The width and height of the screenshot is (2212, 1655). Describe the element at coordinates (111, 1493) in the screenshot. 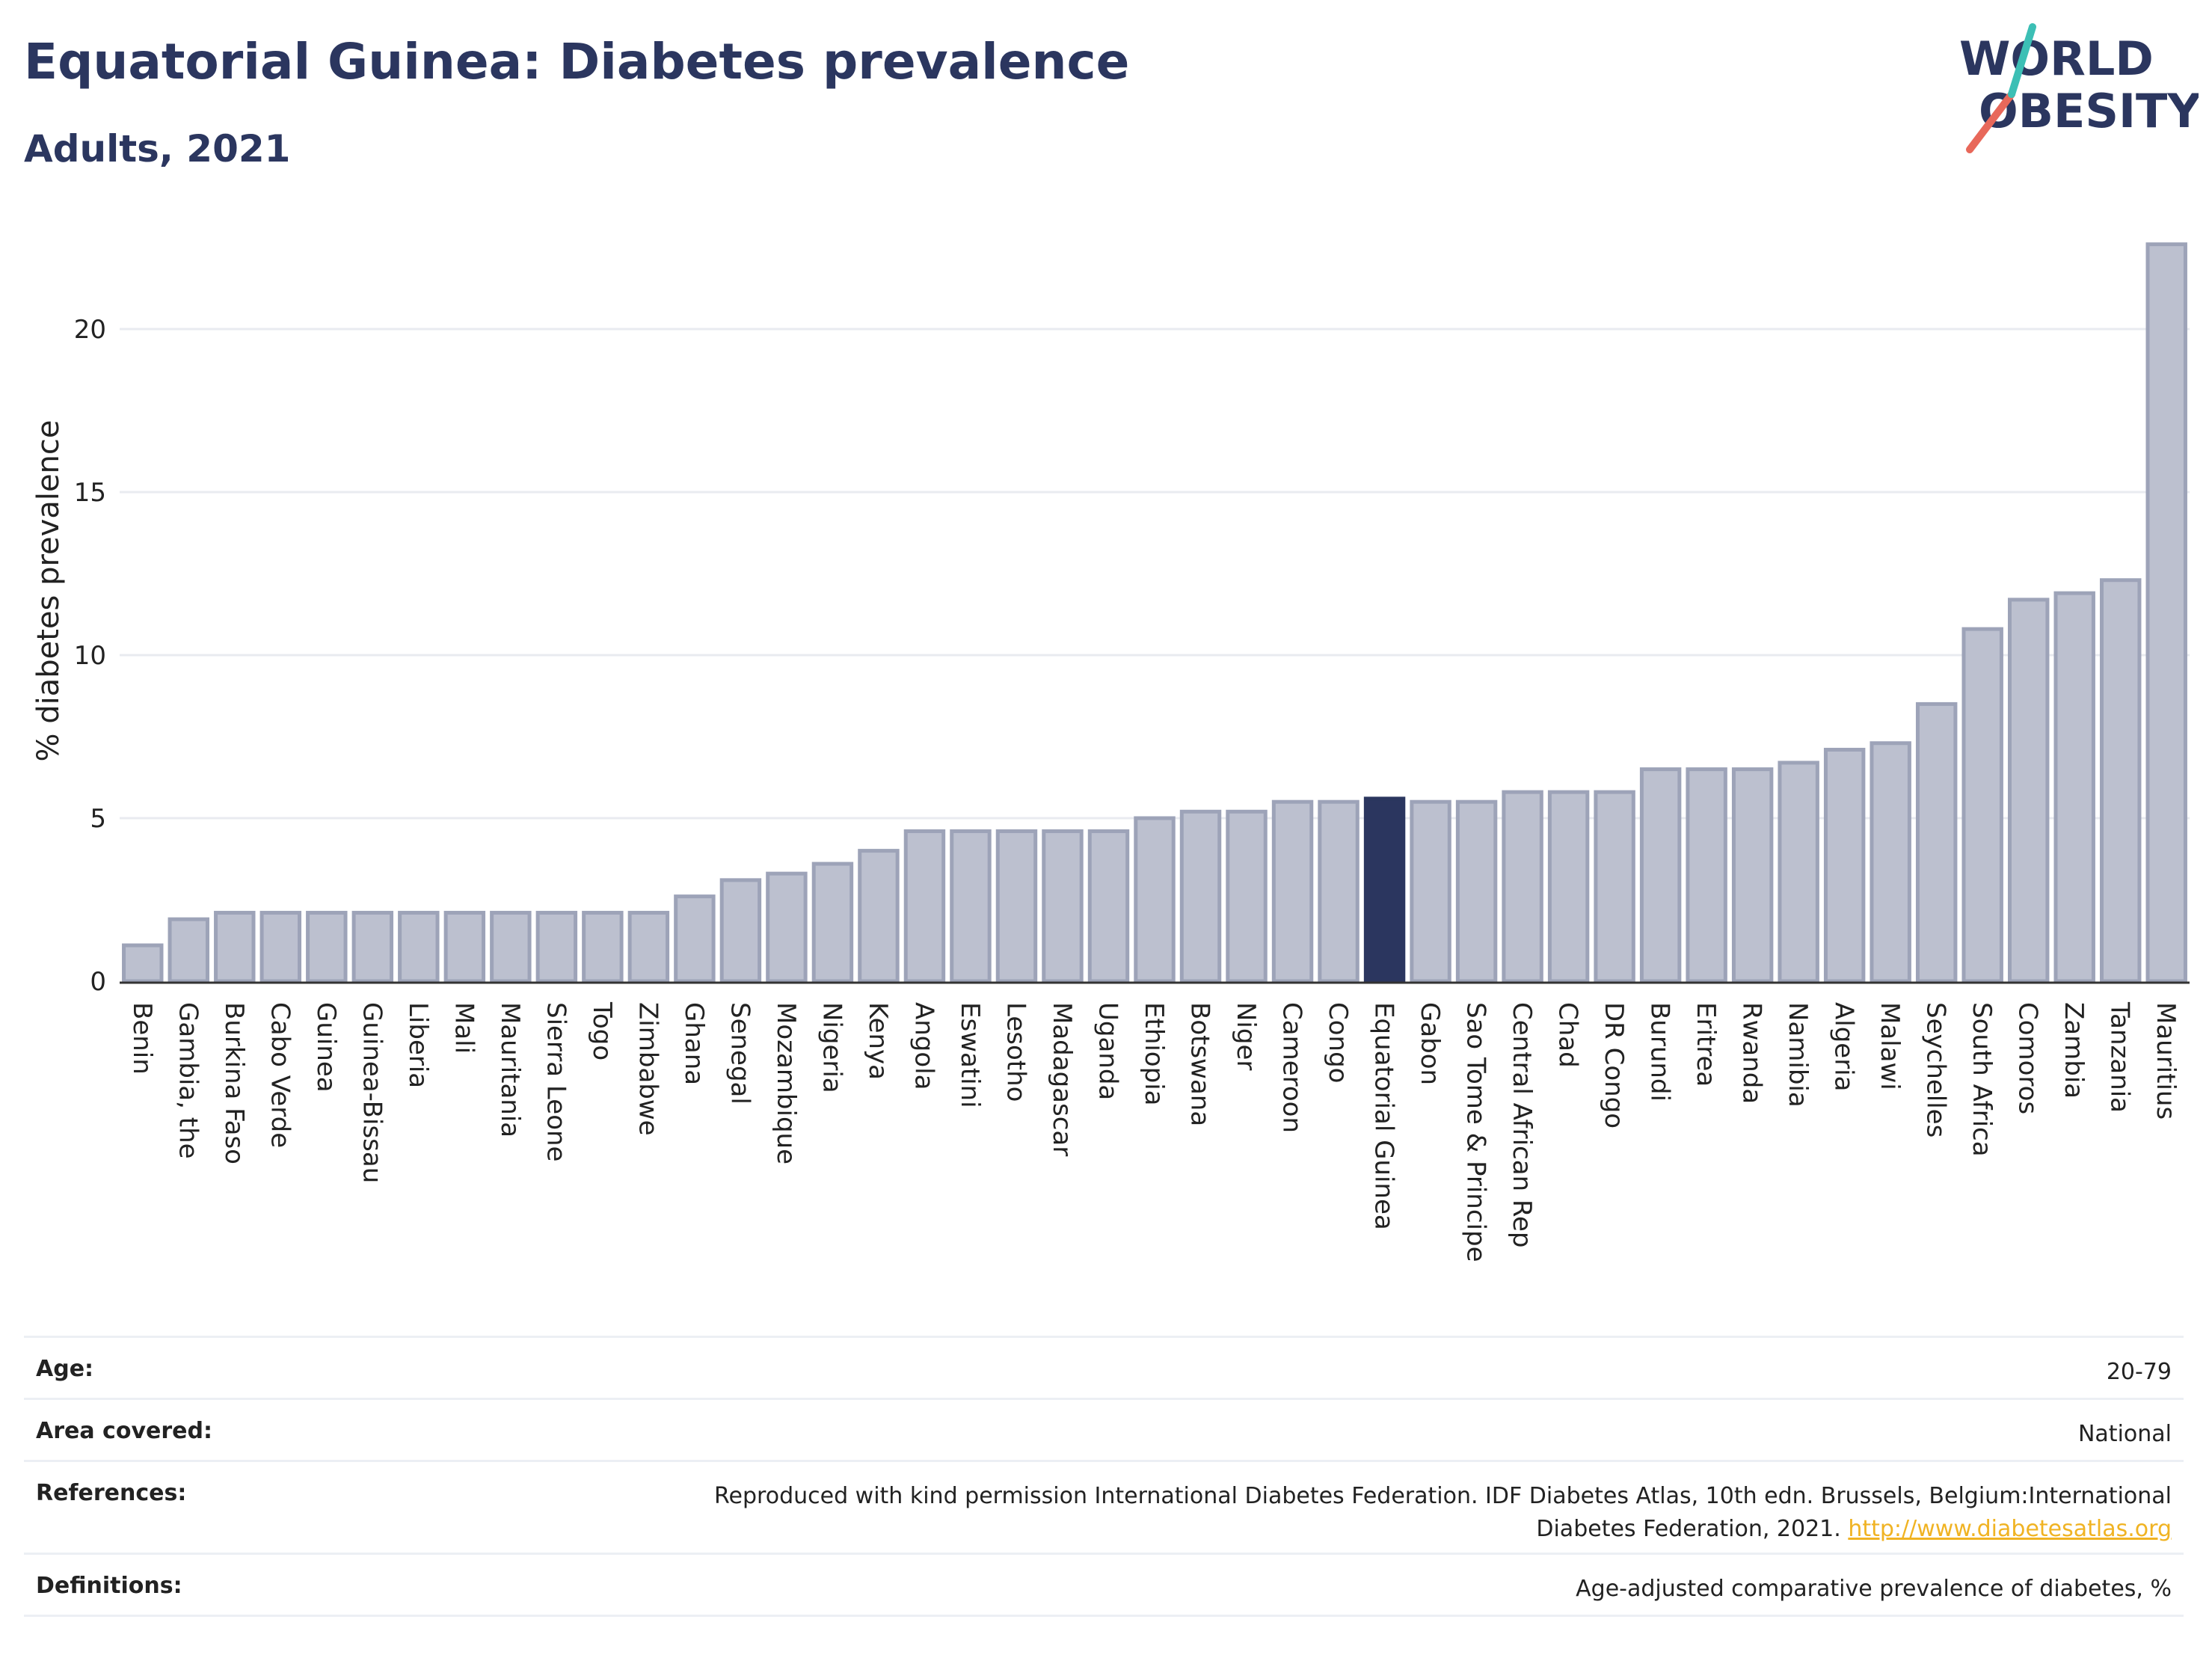

I see `meta-label: References:` at that location.